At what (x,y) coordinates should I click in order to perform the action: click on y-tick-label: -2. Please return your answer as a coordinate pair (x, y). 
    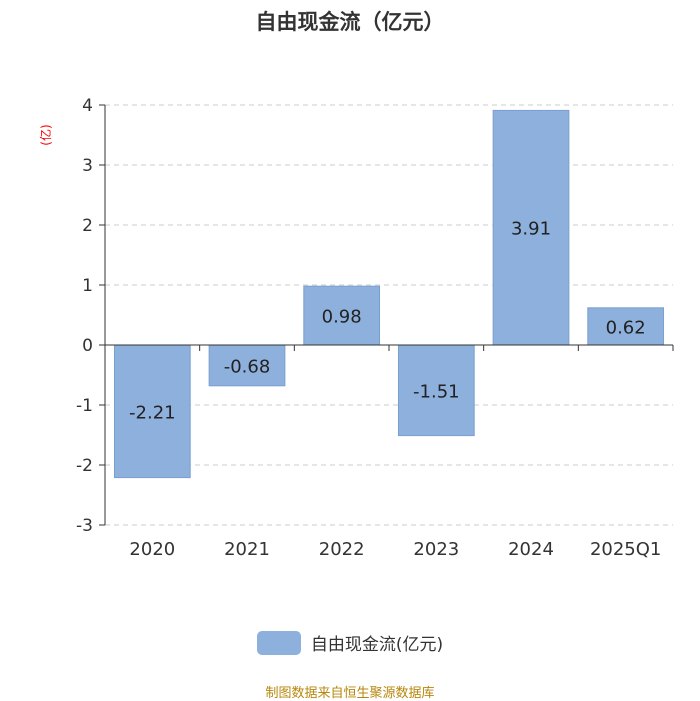
    Looking at the image, I should click on (84, 466).